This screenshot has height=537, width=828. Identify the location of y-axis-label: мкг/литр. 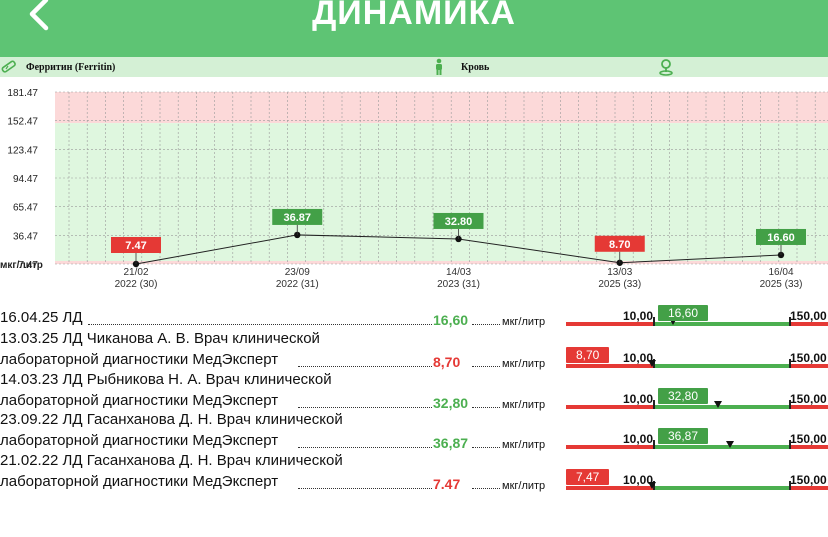
(21, 265).